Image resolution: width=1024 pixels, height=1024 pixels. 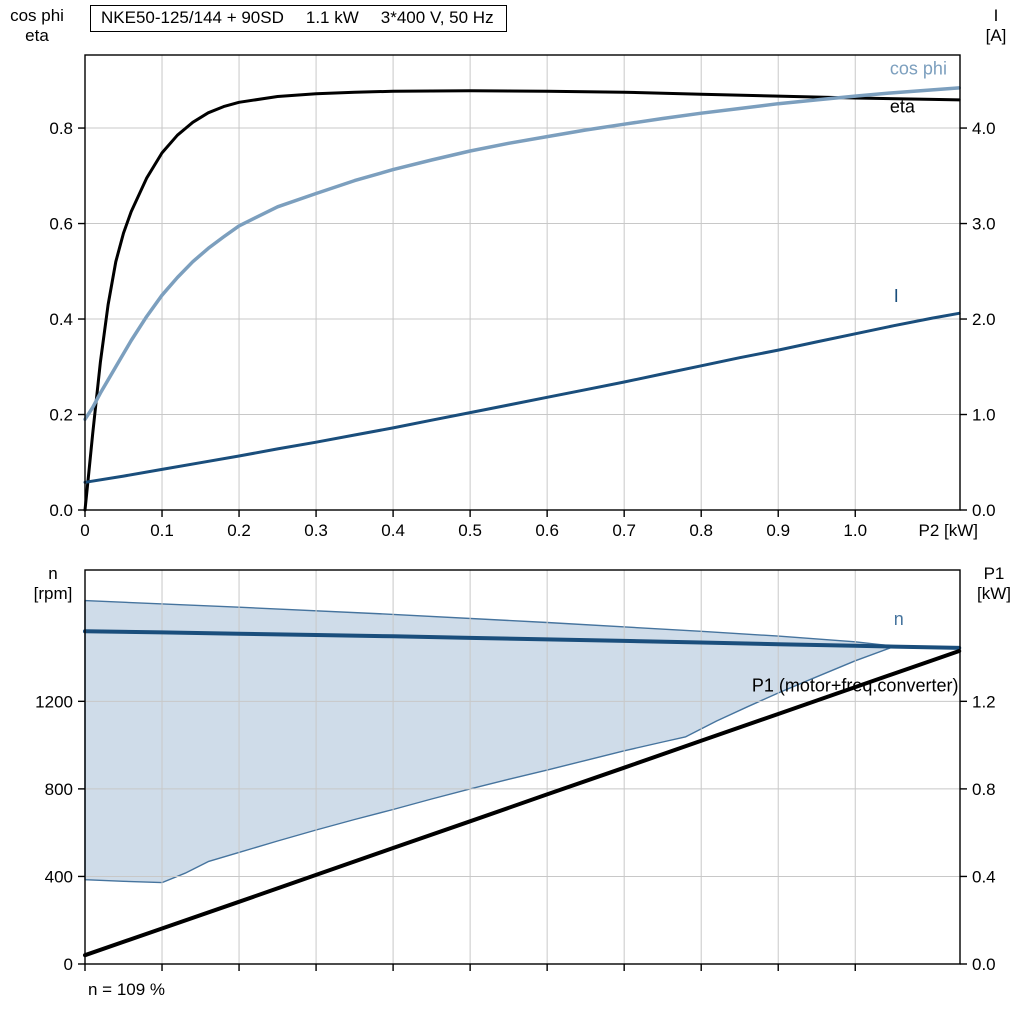 I want to click on power-rating: 1.1 kW, so click(x=332, y=17).